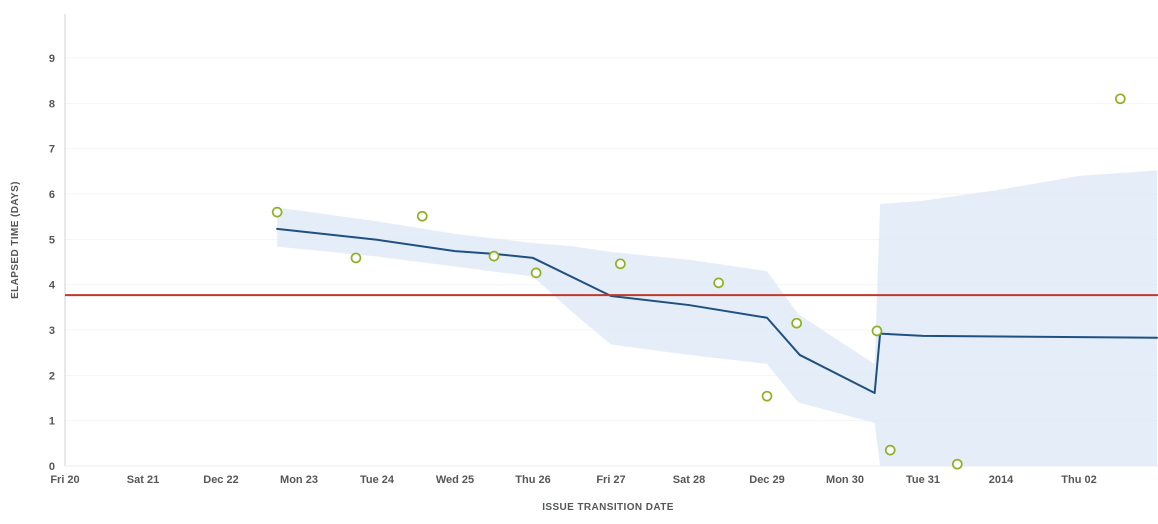 The image size is (1158, 524). What do you see at coordinates (610, 480) in the screenshot?
I see `x-tick-label-7: Fri 27` at bounding box center [610, 480].